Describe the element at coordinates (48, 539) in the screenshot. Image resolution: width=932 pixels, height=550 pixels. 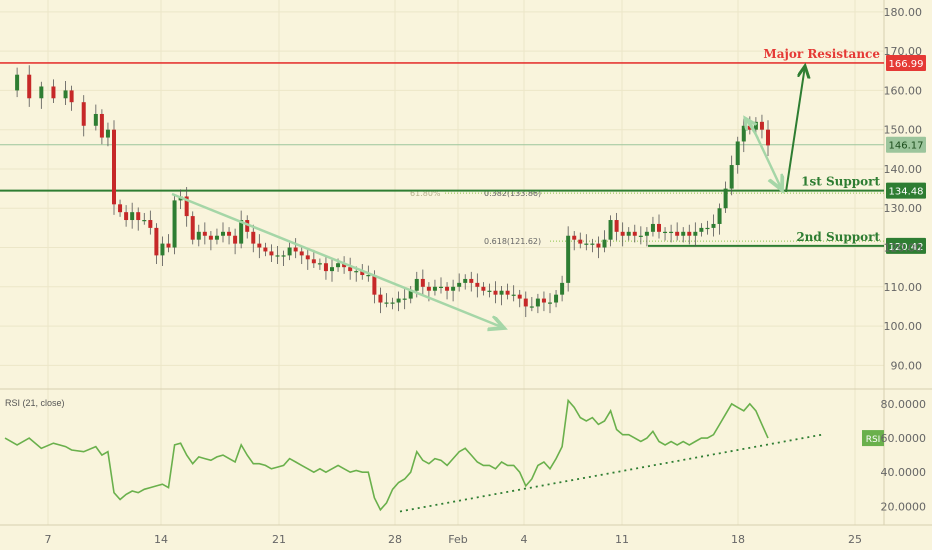
I see `time-tick-label: 7` at that location.